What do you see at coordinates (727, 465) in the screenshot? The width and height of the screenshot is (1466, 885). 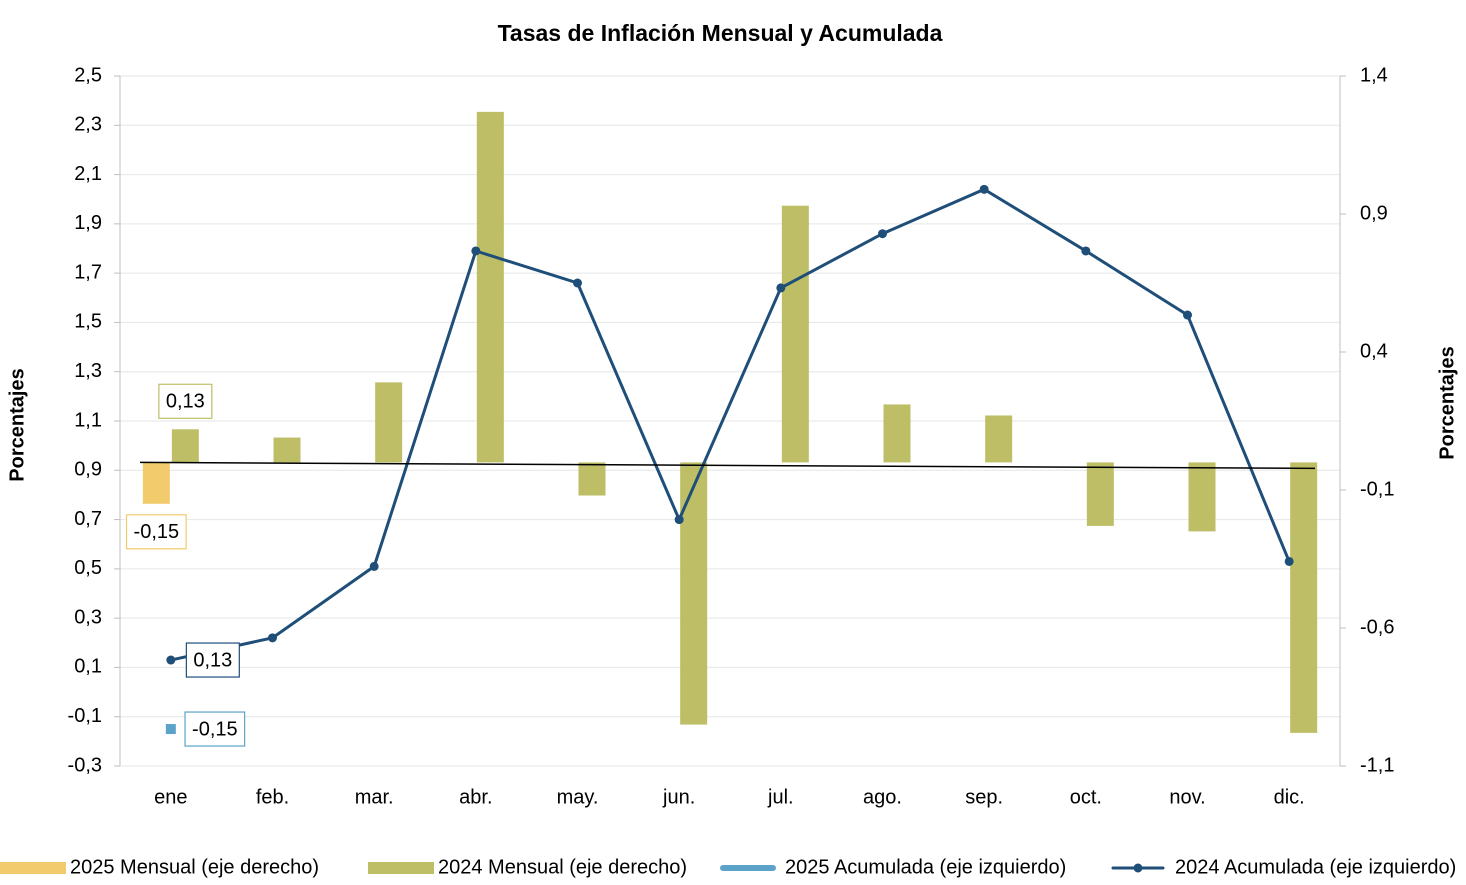 I see `zero-line` at bounding box center [727, 465].